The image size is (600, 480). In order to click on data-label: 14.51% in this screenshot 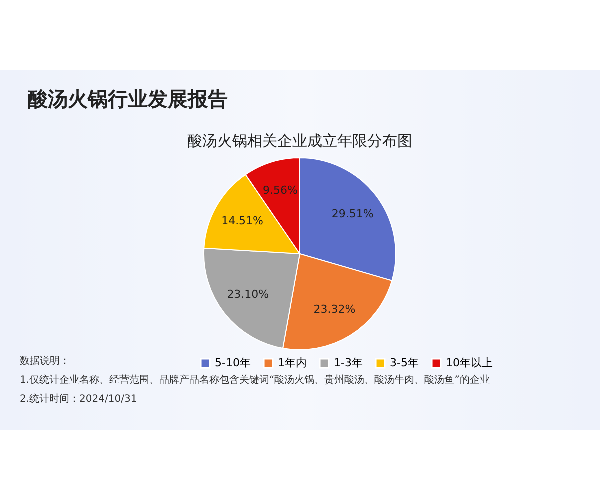, I will do `click(243, 221)`.